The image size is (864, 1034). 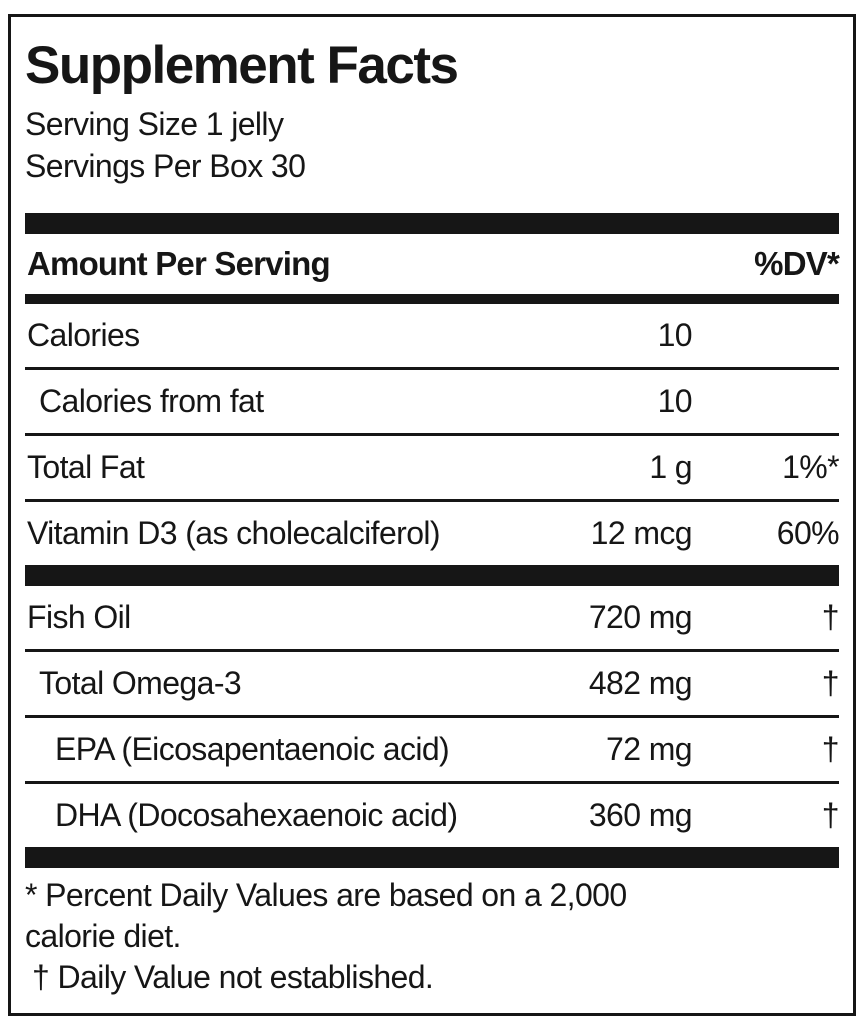 I want to click on nutrient-name: Calories from fat, so click(x=151, y=401).